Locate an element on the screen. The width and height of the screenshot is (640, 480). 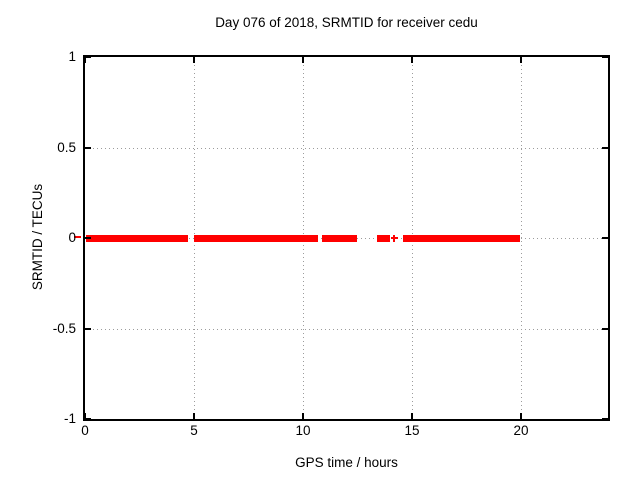
y-tick-label: 0.5 is located at coordinates (66, 147).